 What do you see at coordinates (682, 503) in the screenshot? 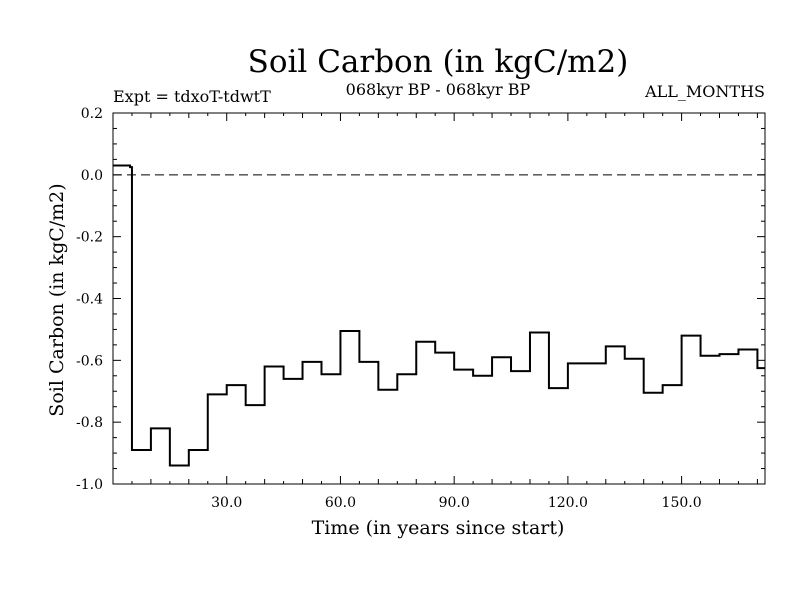
I see `x-tick-label: 150.0` at bounding box center [682, 503].